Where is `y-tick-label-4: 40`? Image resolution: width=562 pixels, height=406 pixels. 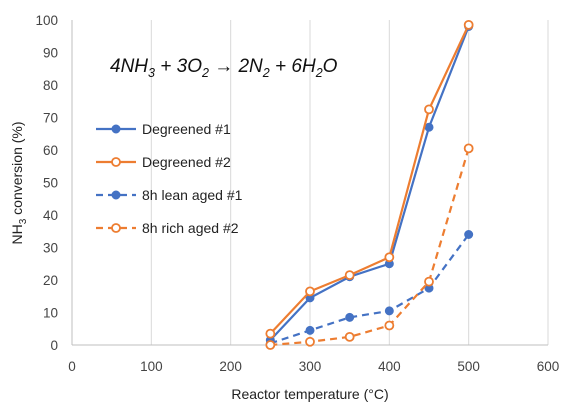
y-tick-label-4: 40 is located at coordinates (50, 215).